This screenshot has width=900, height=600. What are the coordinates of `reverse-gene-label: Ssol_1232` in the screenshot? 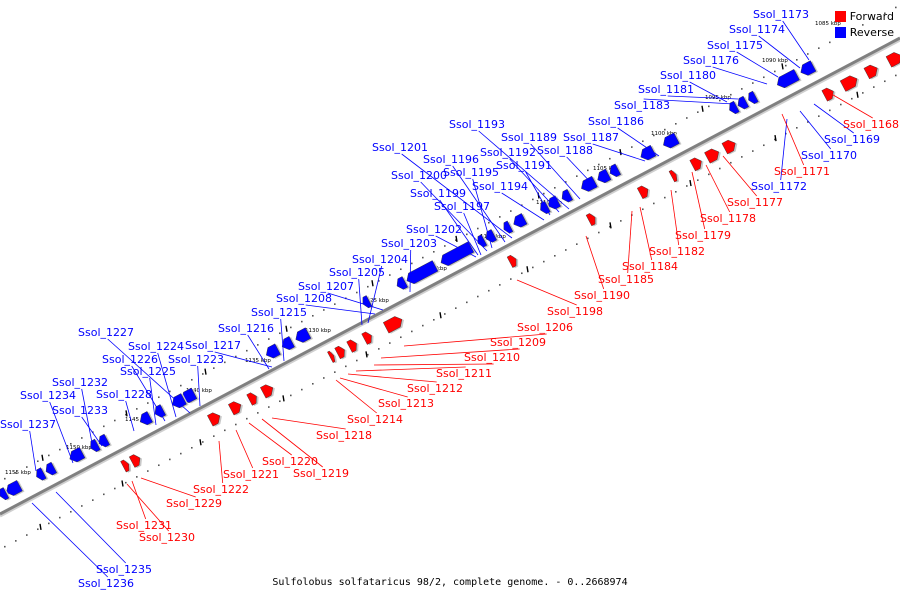 It's located at (80, 382).